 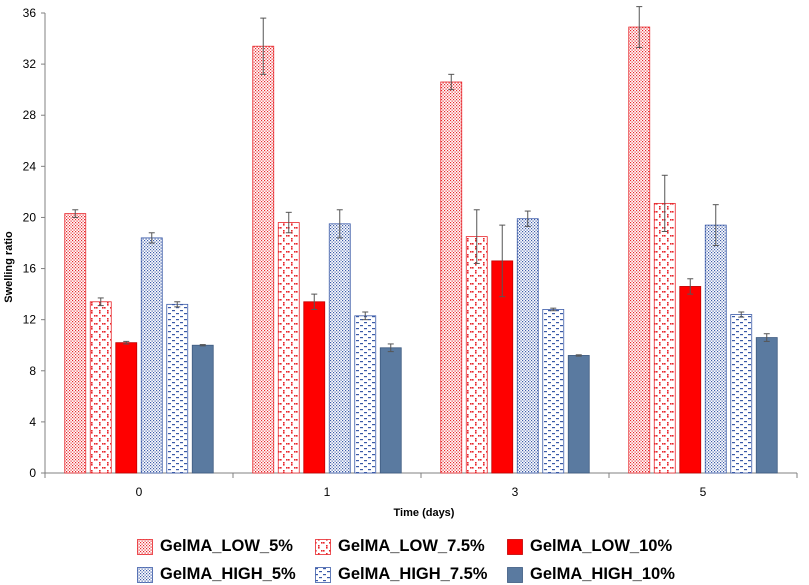 I want to click on legend-item-high-5: GelMA_HIGH_5%, so click(x=216, y=574).